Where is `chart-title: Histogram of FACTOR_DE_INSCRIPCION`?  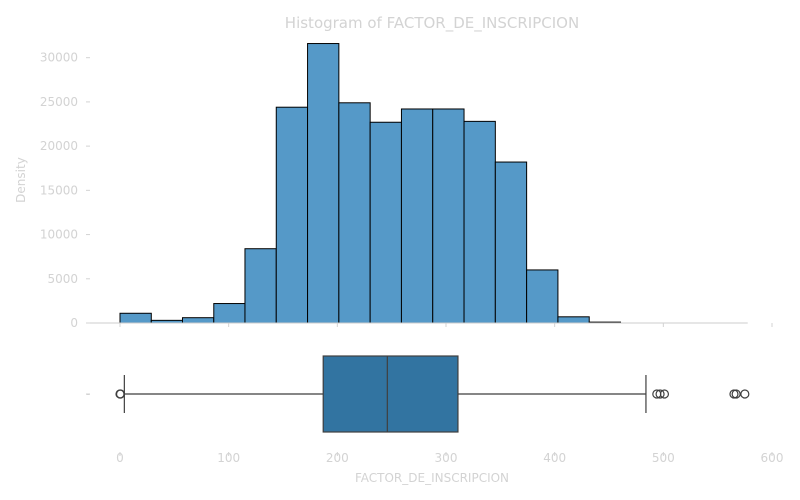
chart-title: Histogram of FACTOR_DE_INSCRIPCION is located at coordinates (432, 23).